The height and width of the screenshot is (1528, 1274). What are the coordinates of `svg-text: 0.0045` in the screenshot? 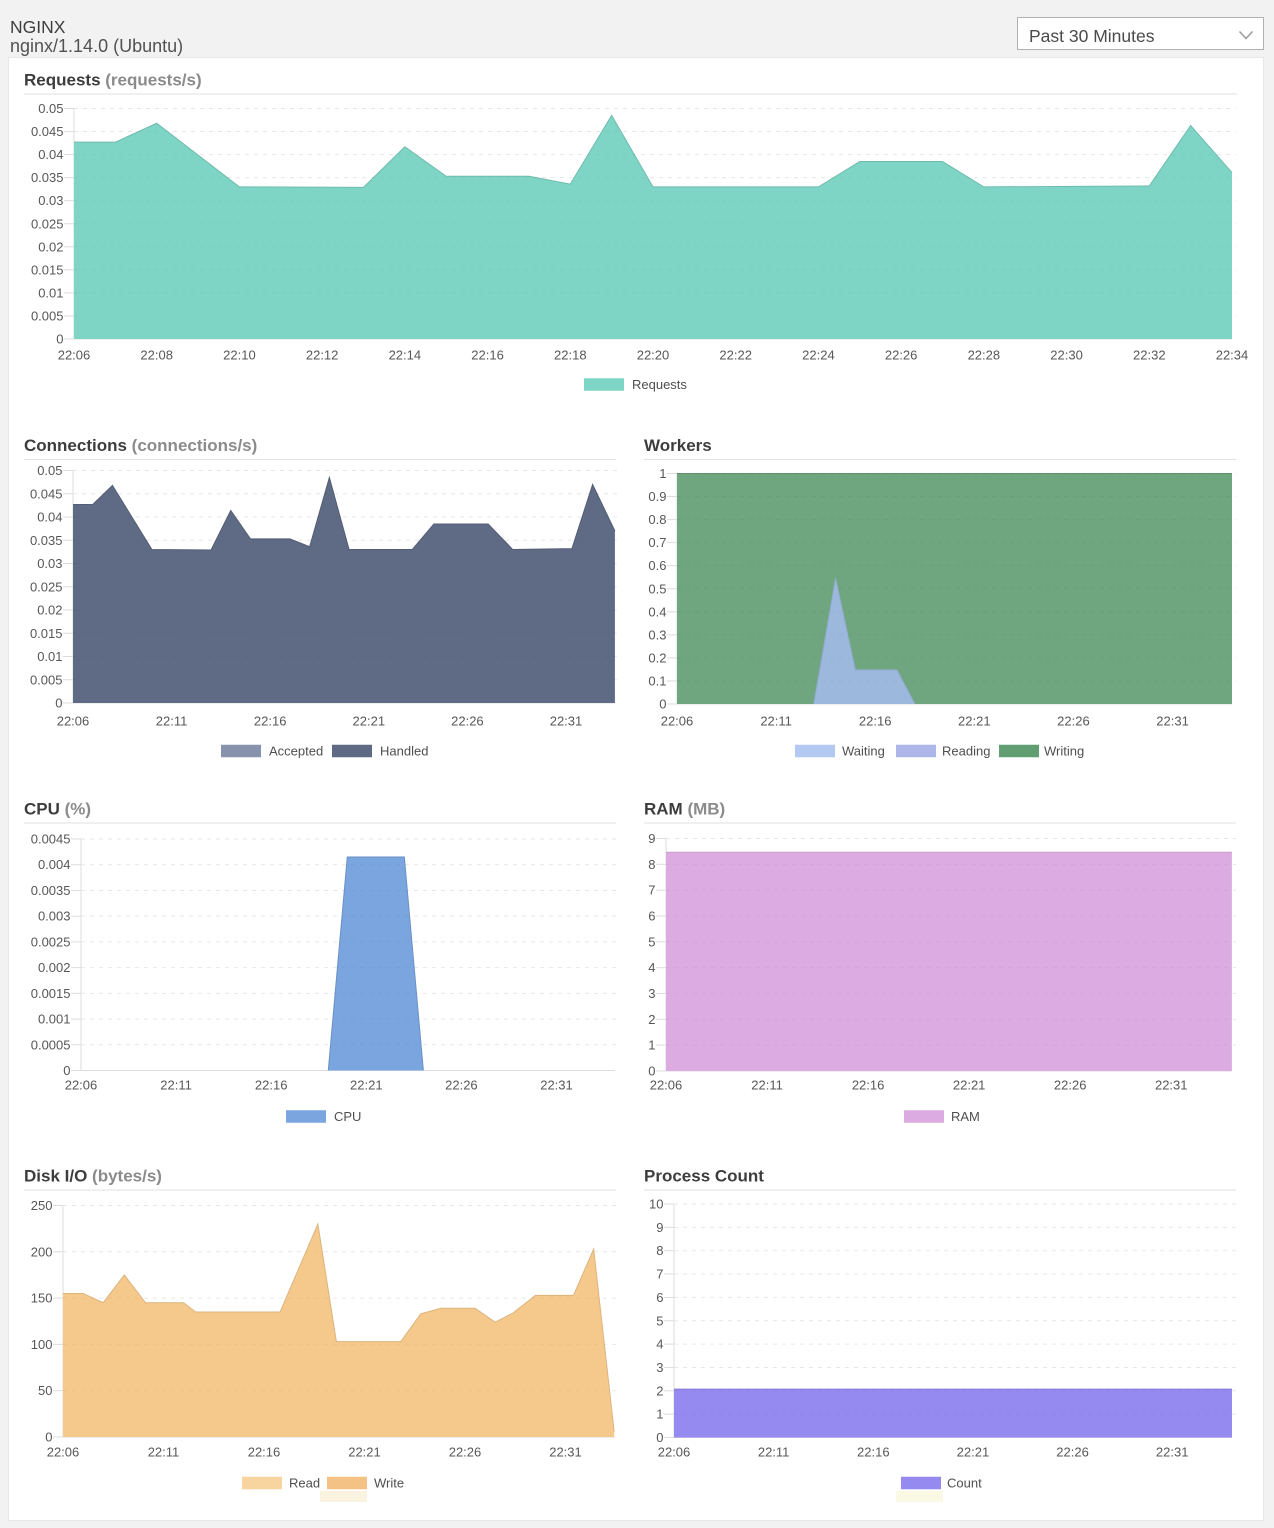 It's located at (51, 839).